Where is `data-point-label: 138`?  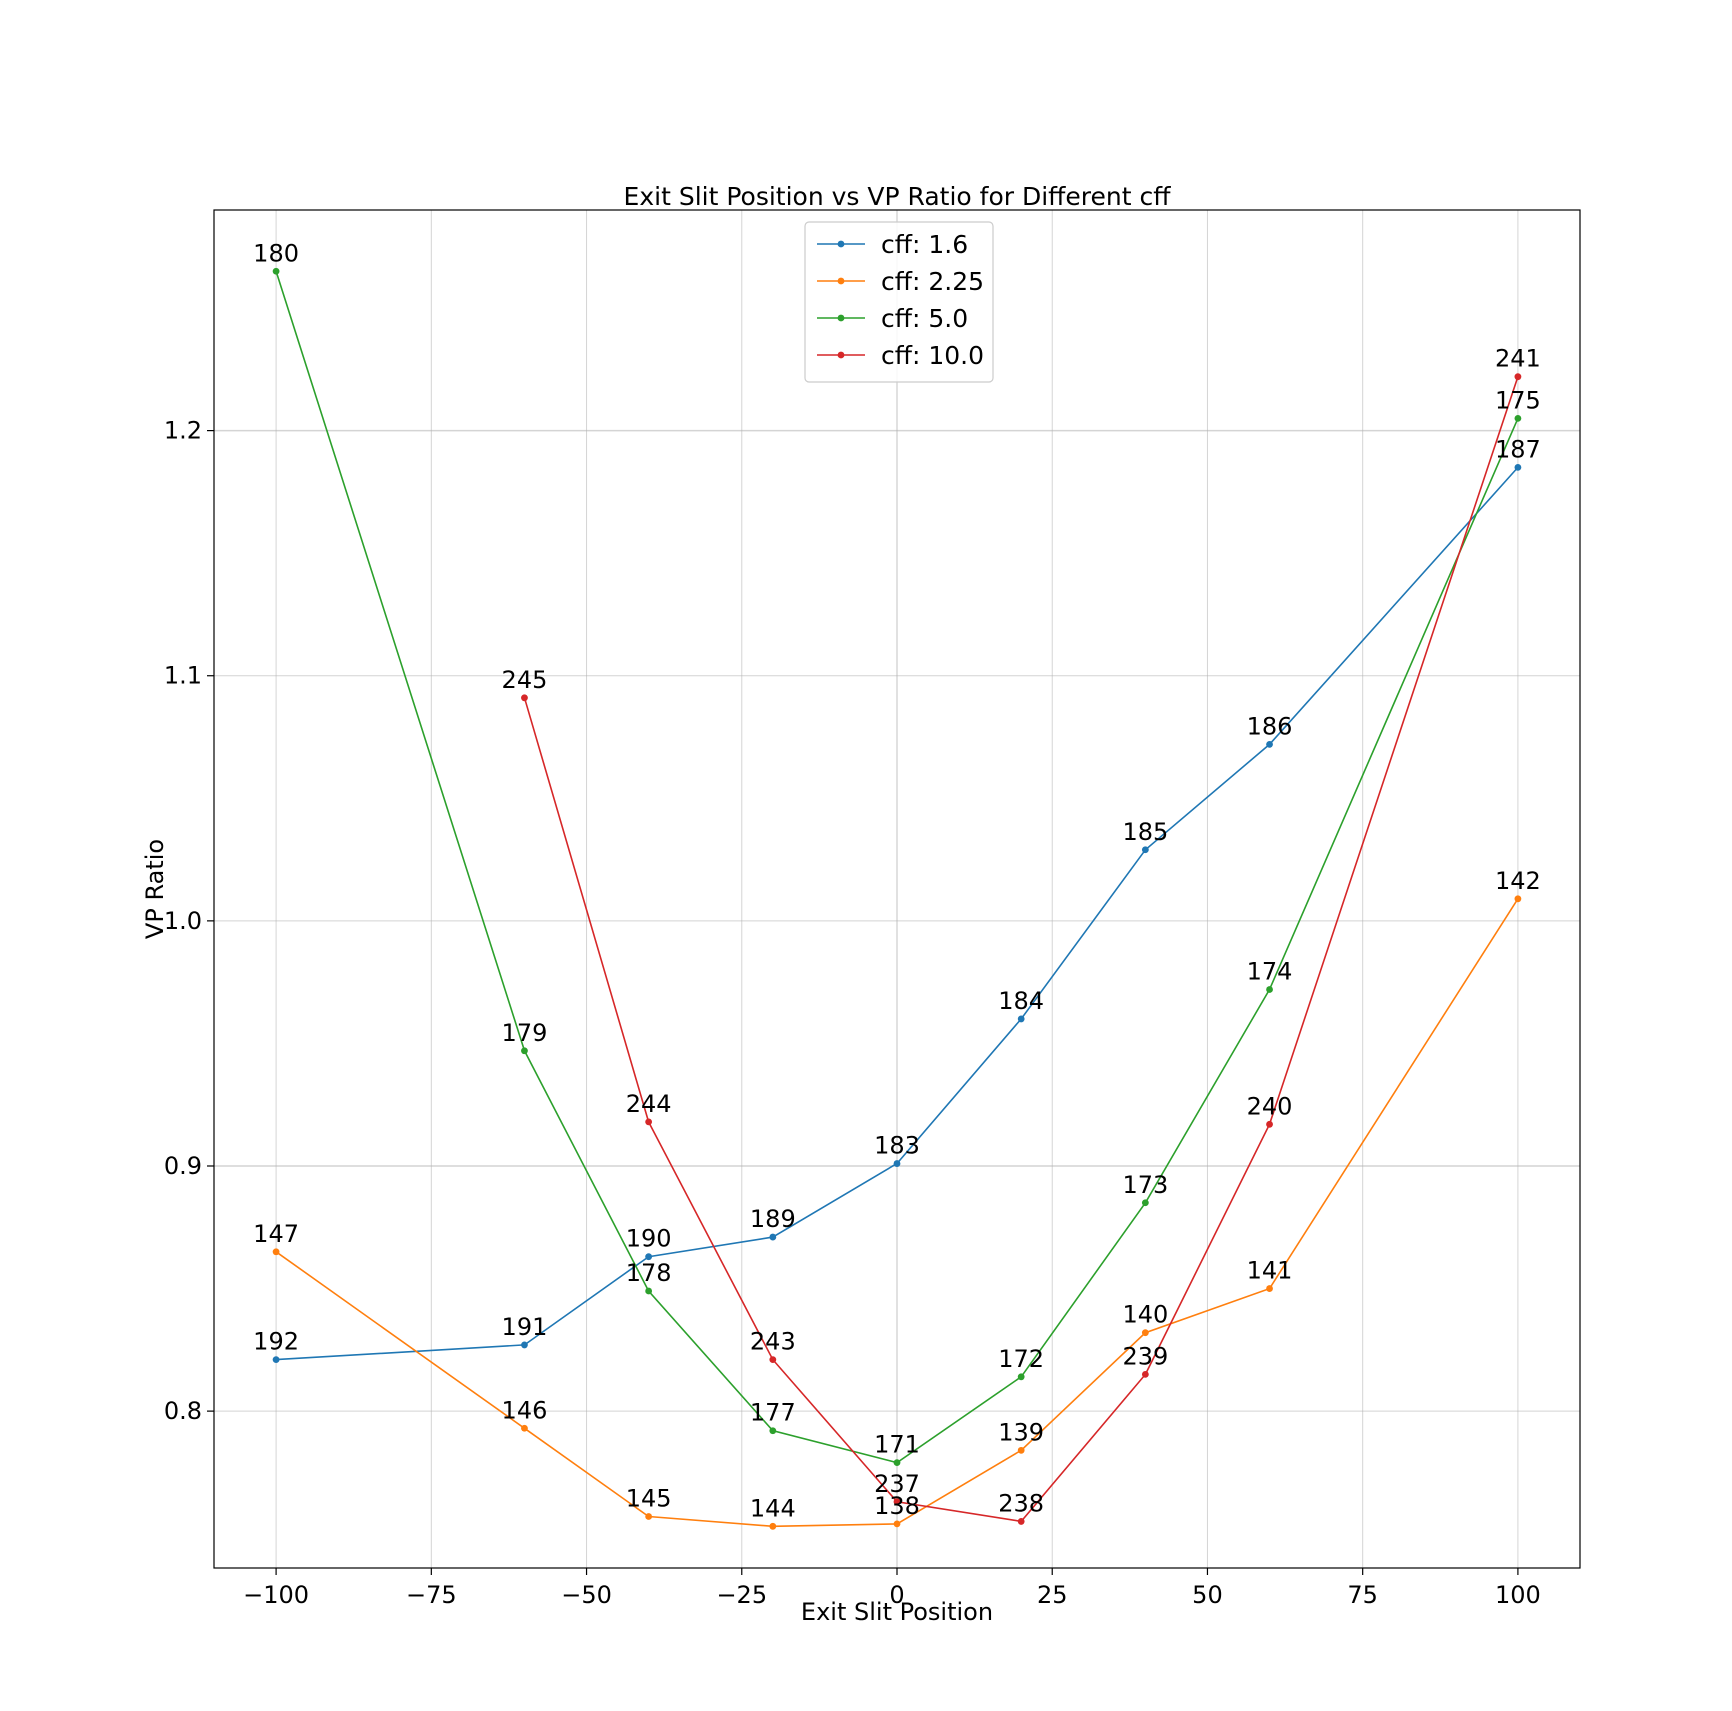
data-point-label: 138 is located at coordinates (897, 1506).